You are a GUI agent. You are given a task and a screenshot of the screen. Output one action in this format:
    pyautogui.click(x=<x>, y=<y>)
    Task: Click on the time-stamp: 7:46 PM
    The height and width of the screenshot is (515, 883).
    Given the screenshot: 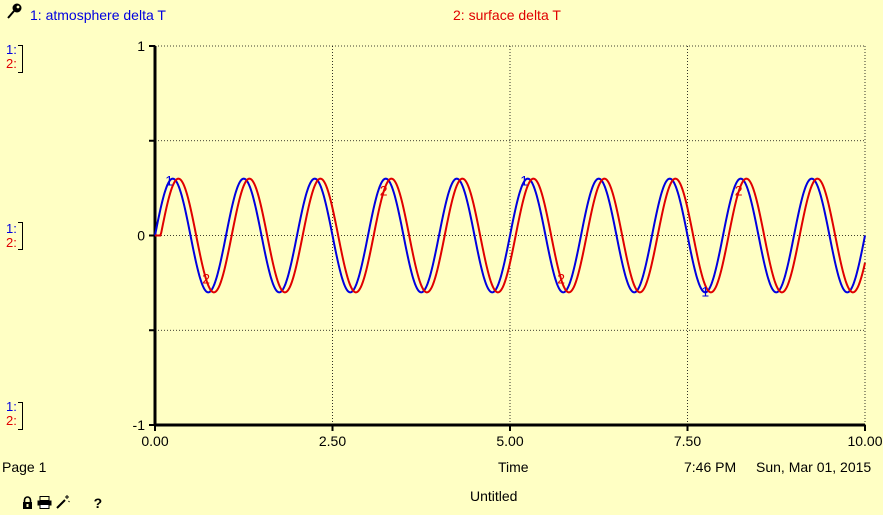 What is the action you would take?
    pyautogui.click(x=710, y=467)
    